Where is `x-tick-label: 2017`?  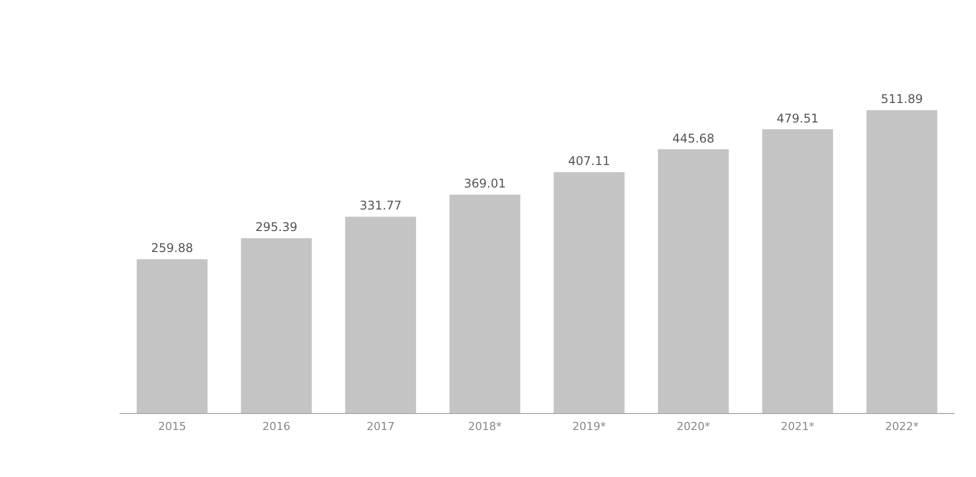 x-tick-label: 2017 is located at coordinates (380, 426).